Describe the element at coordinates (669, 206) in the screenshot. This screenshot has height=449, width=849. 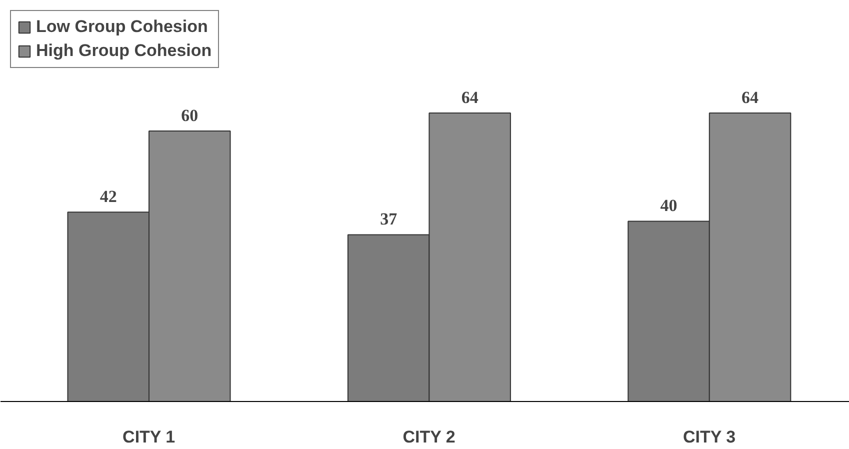
I see `data-label: 40` at that location.